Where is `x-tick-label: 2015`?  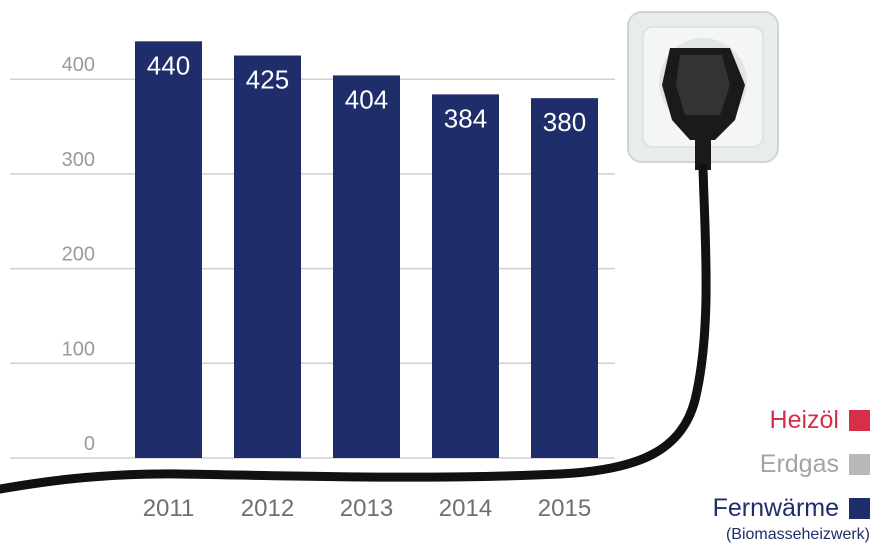 x-tick-label: 2015 is located at coordinates (564, 508).